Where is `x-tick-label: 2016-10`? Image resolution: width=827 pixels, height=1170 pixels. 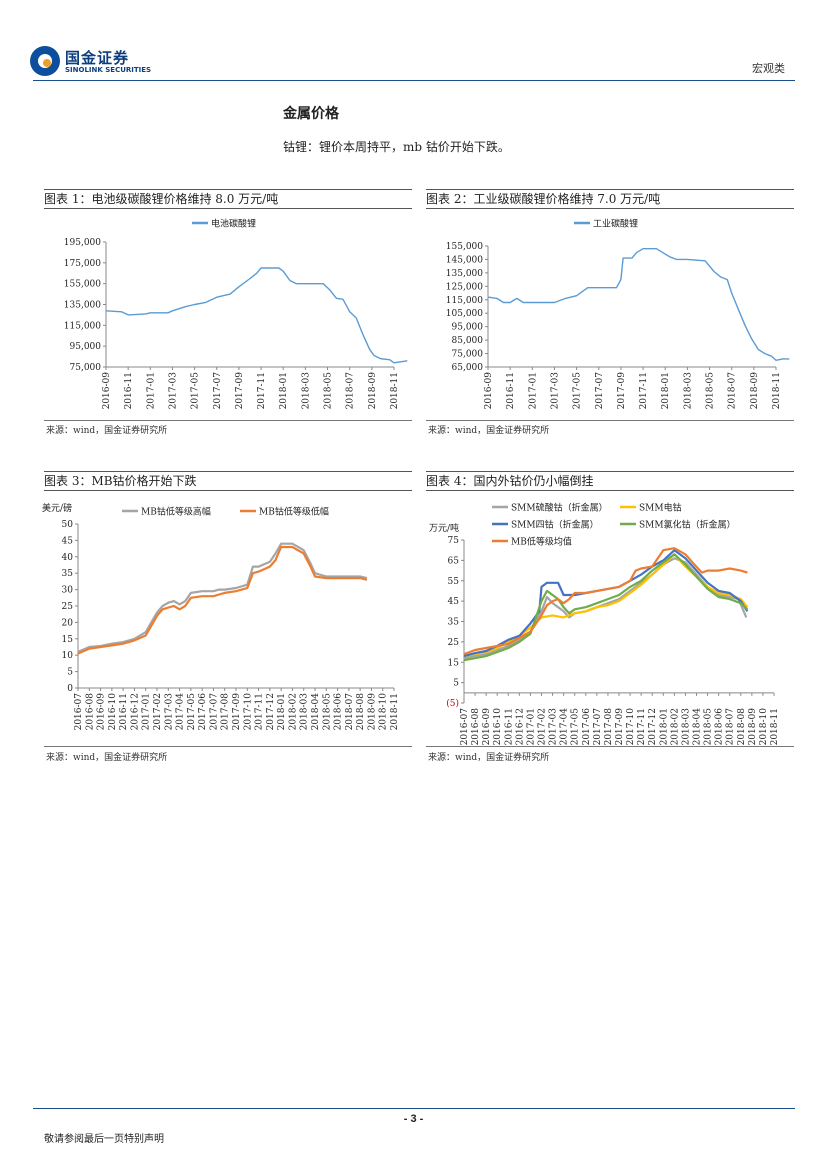 x-tick-label: 2016-10 is located at coordinates (498, 727).